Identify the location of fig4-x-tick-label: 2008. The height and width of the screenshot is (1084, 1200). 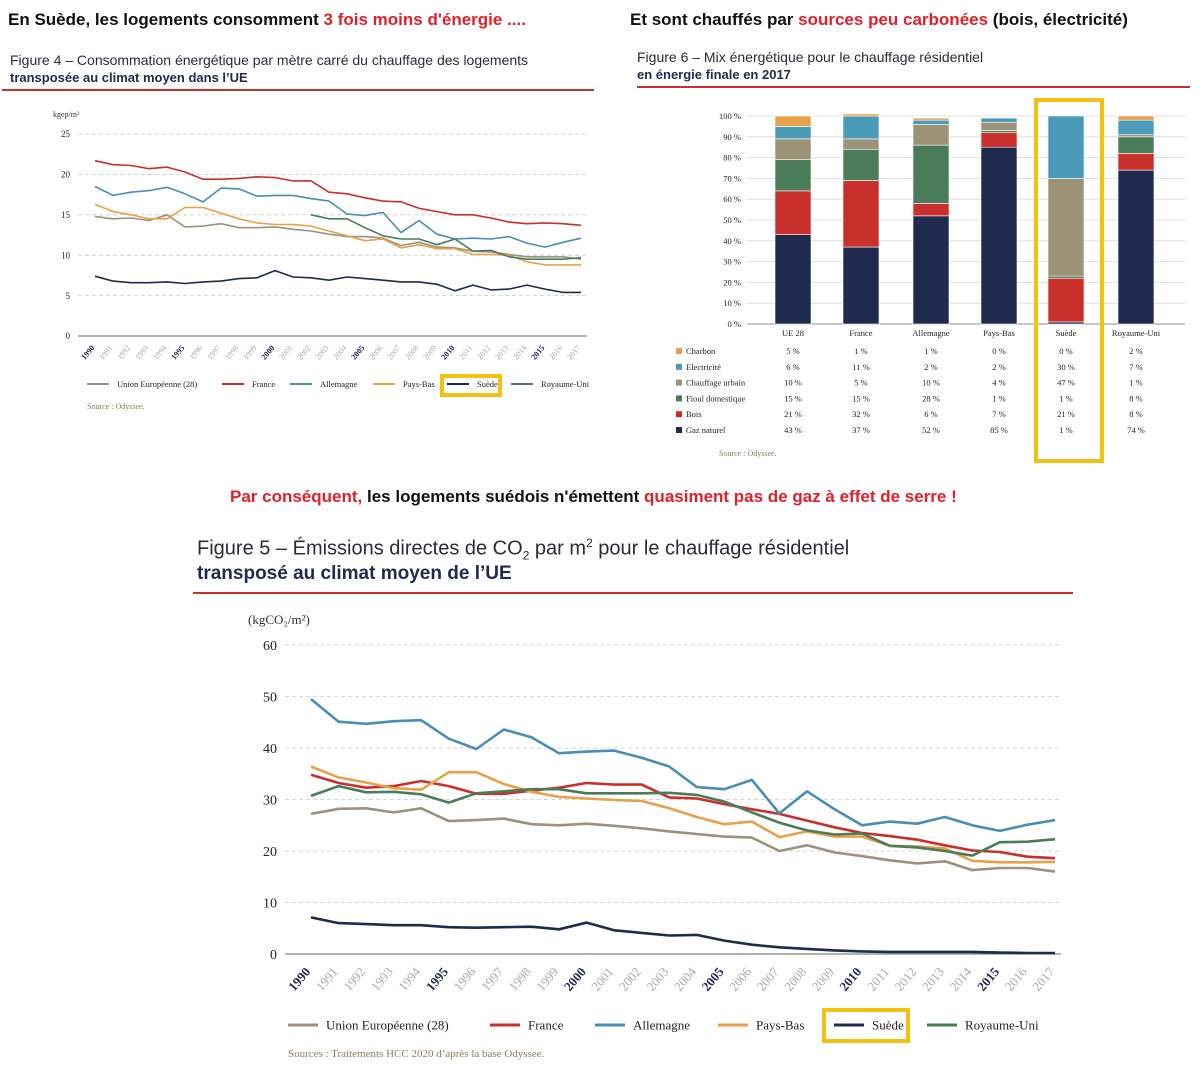
(411, 353).